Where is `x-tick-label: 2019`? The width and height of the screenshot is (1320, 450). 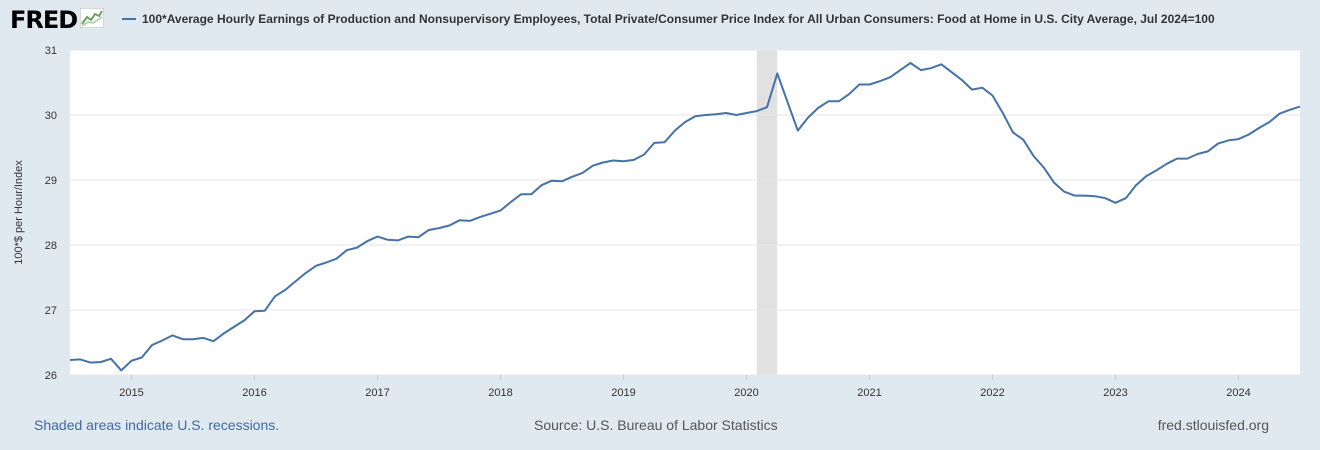
x-tick-label: 2019 is located at coordinates (623, 393).